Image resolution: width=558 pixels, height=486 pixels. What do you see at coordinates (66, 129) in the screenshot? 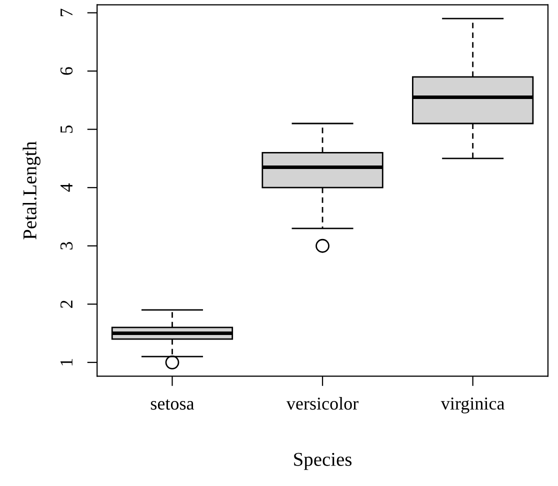
I see `y-tick-label: 5` at bounding box center [66, 129].